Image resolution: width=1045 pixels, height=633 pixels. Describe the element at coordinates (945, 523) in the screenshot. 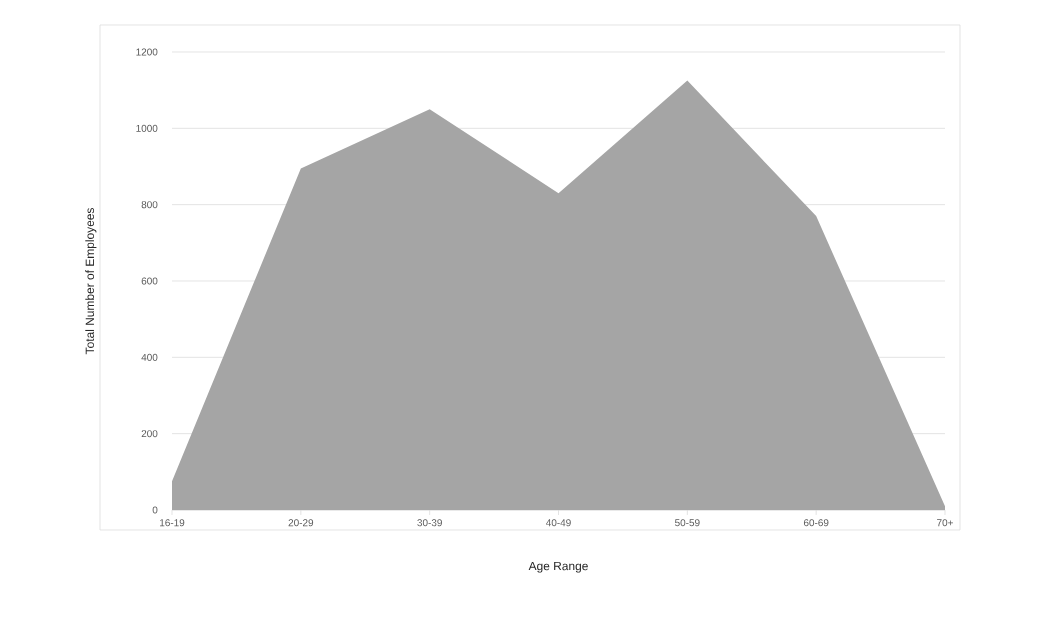

I see `x-tick-label: 70+` at that location.